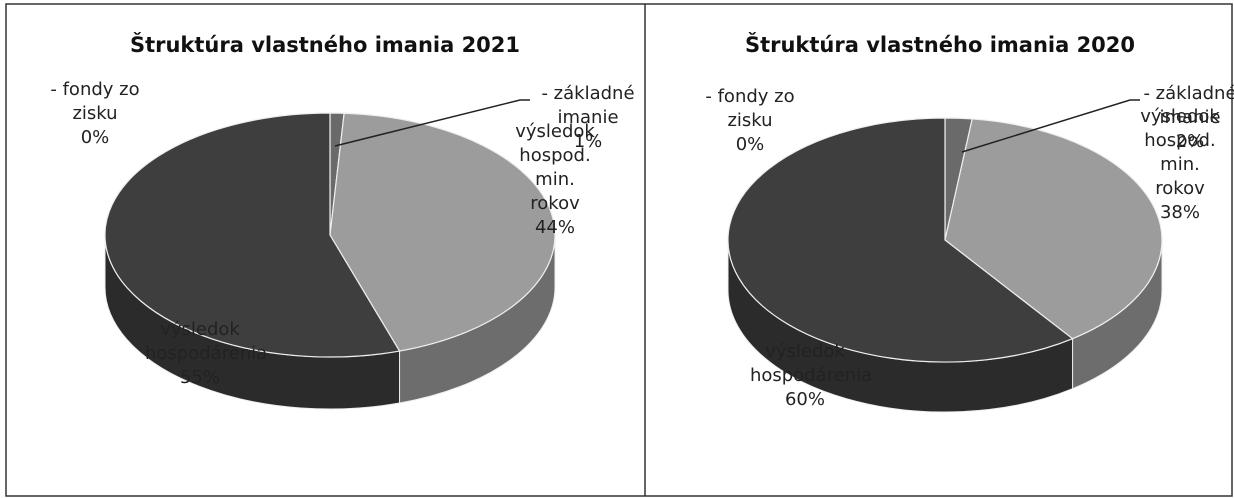  What do you see at coordinates (1179, 212) in the screenshot?
I see `label-value: 38%` at bounding box center [1179, 212].